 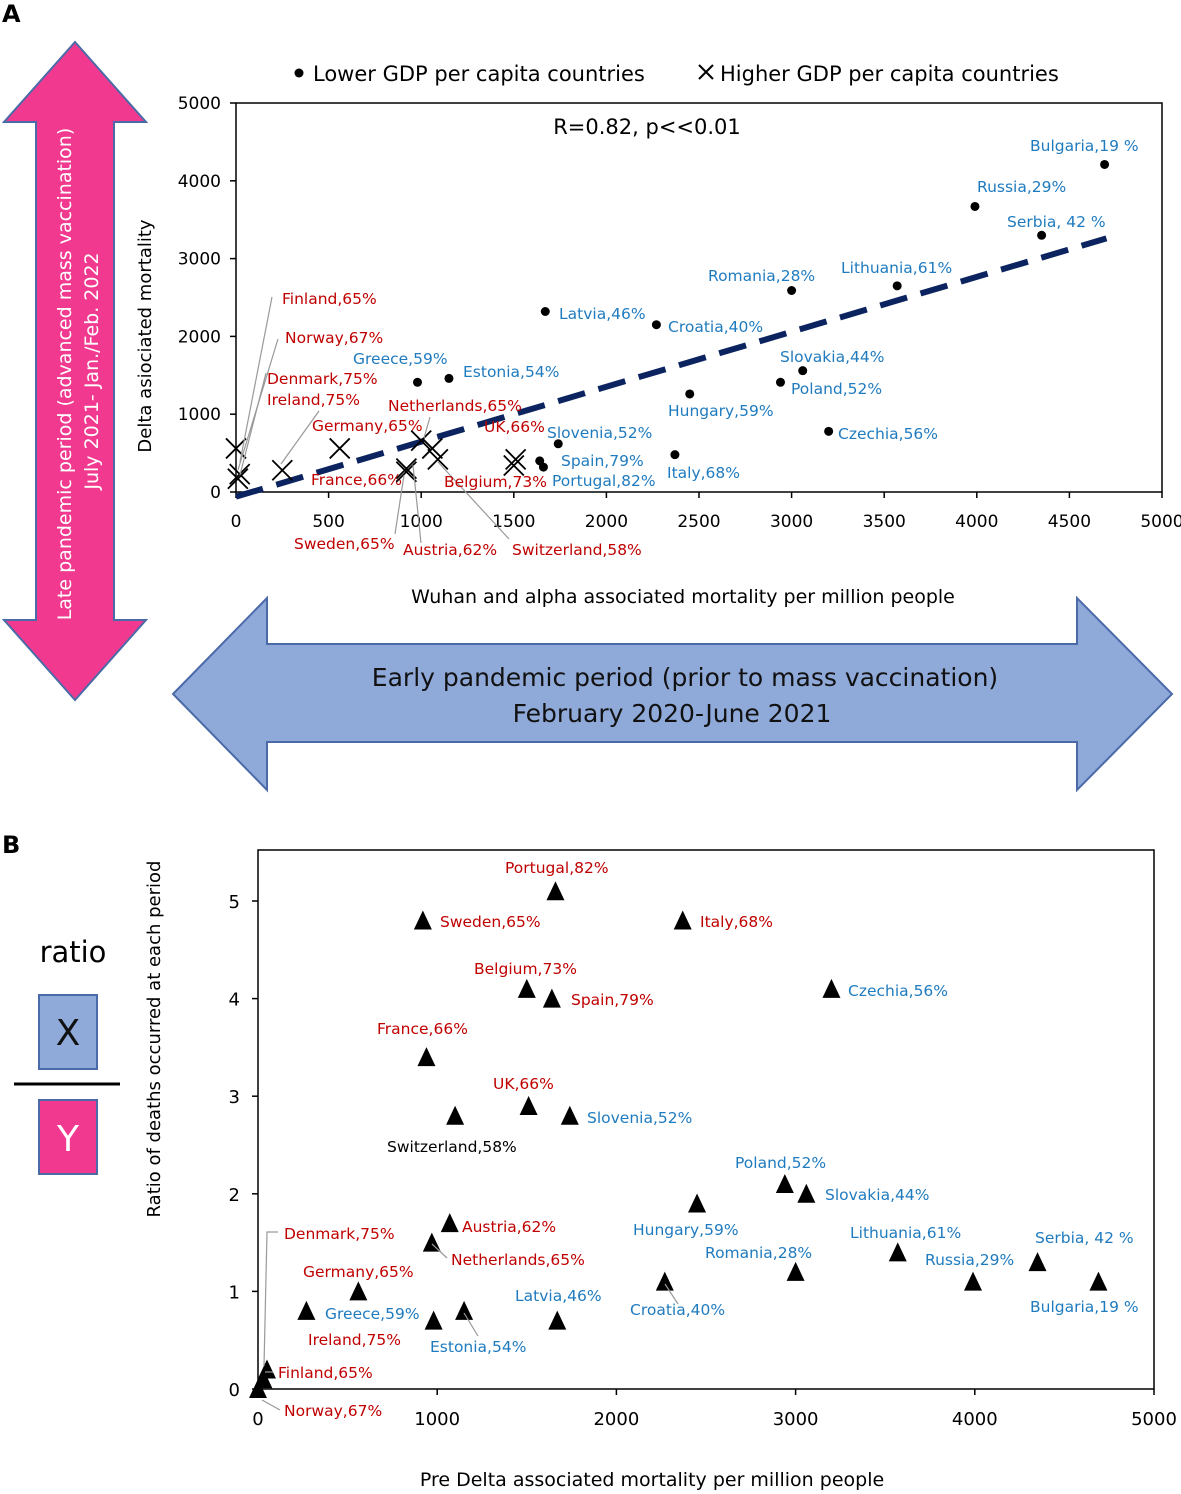 What do you see at coordinates (551, 998) in the screenshot?
I see `point-spain` at bounding box center [551, 998].